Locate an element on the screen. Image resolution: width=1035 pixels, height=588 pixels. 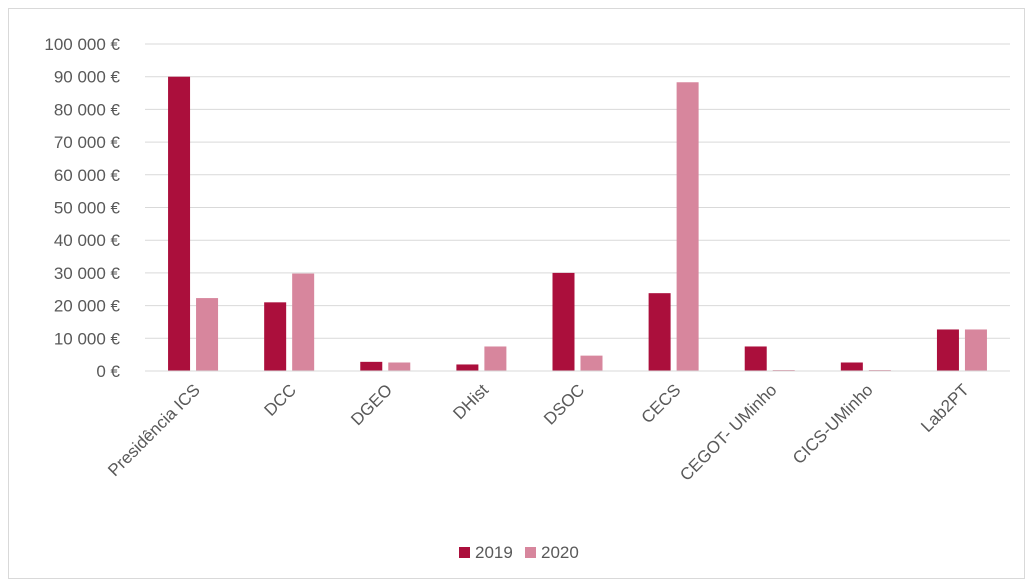
y-tick-label: 20 000 € is located at coordinates (87, 306).